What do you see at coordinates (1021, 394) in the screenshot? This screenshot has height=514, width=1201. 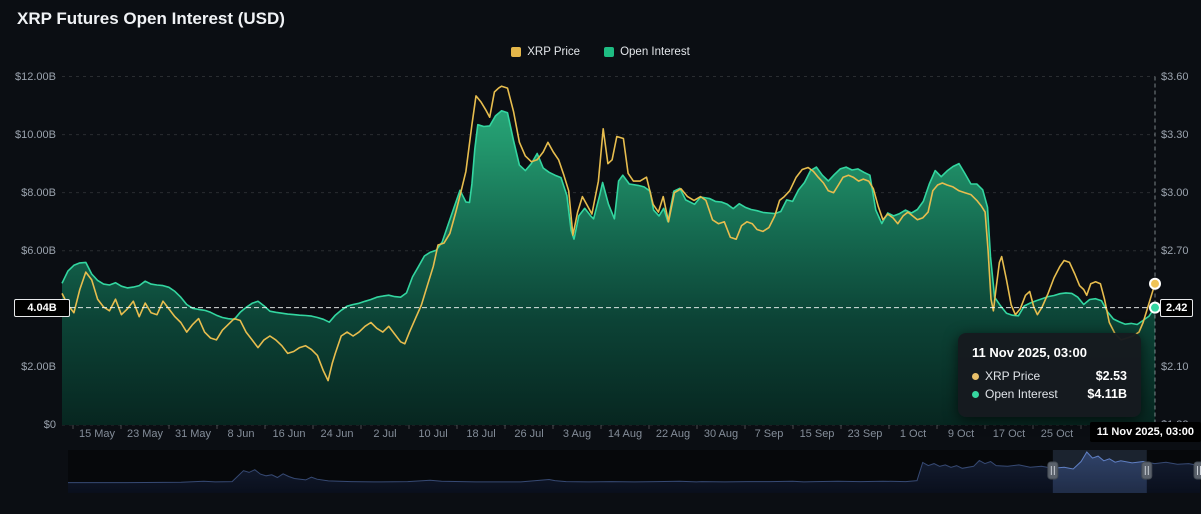 I see `tooltip-series-label: Open Interest` at bounding box center [1021, 394].